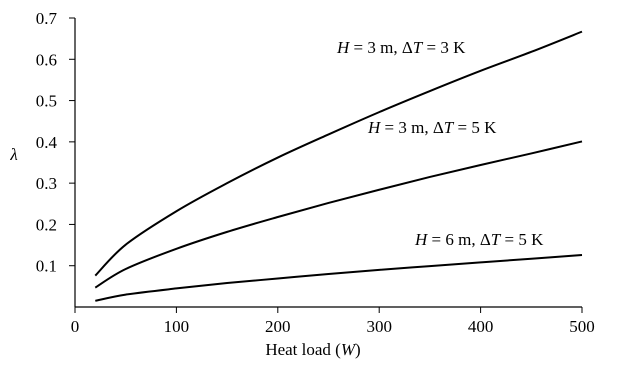  What do you see at coordinates (46, 59) in the screenshot?
I see `y-tick-label: 0.6` at bounding box center [46, 59].